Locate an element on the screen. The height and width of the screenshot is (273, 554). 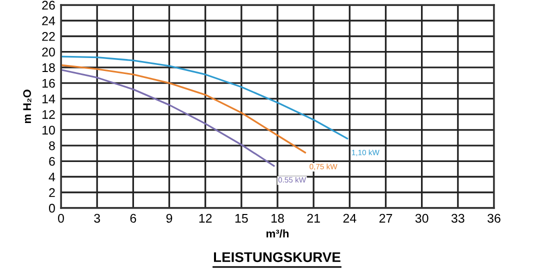
y-tick-label: 6 is located at coordinates (52, 161).